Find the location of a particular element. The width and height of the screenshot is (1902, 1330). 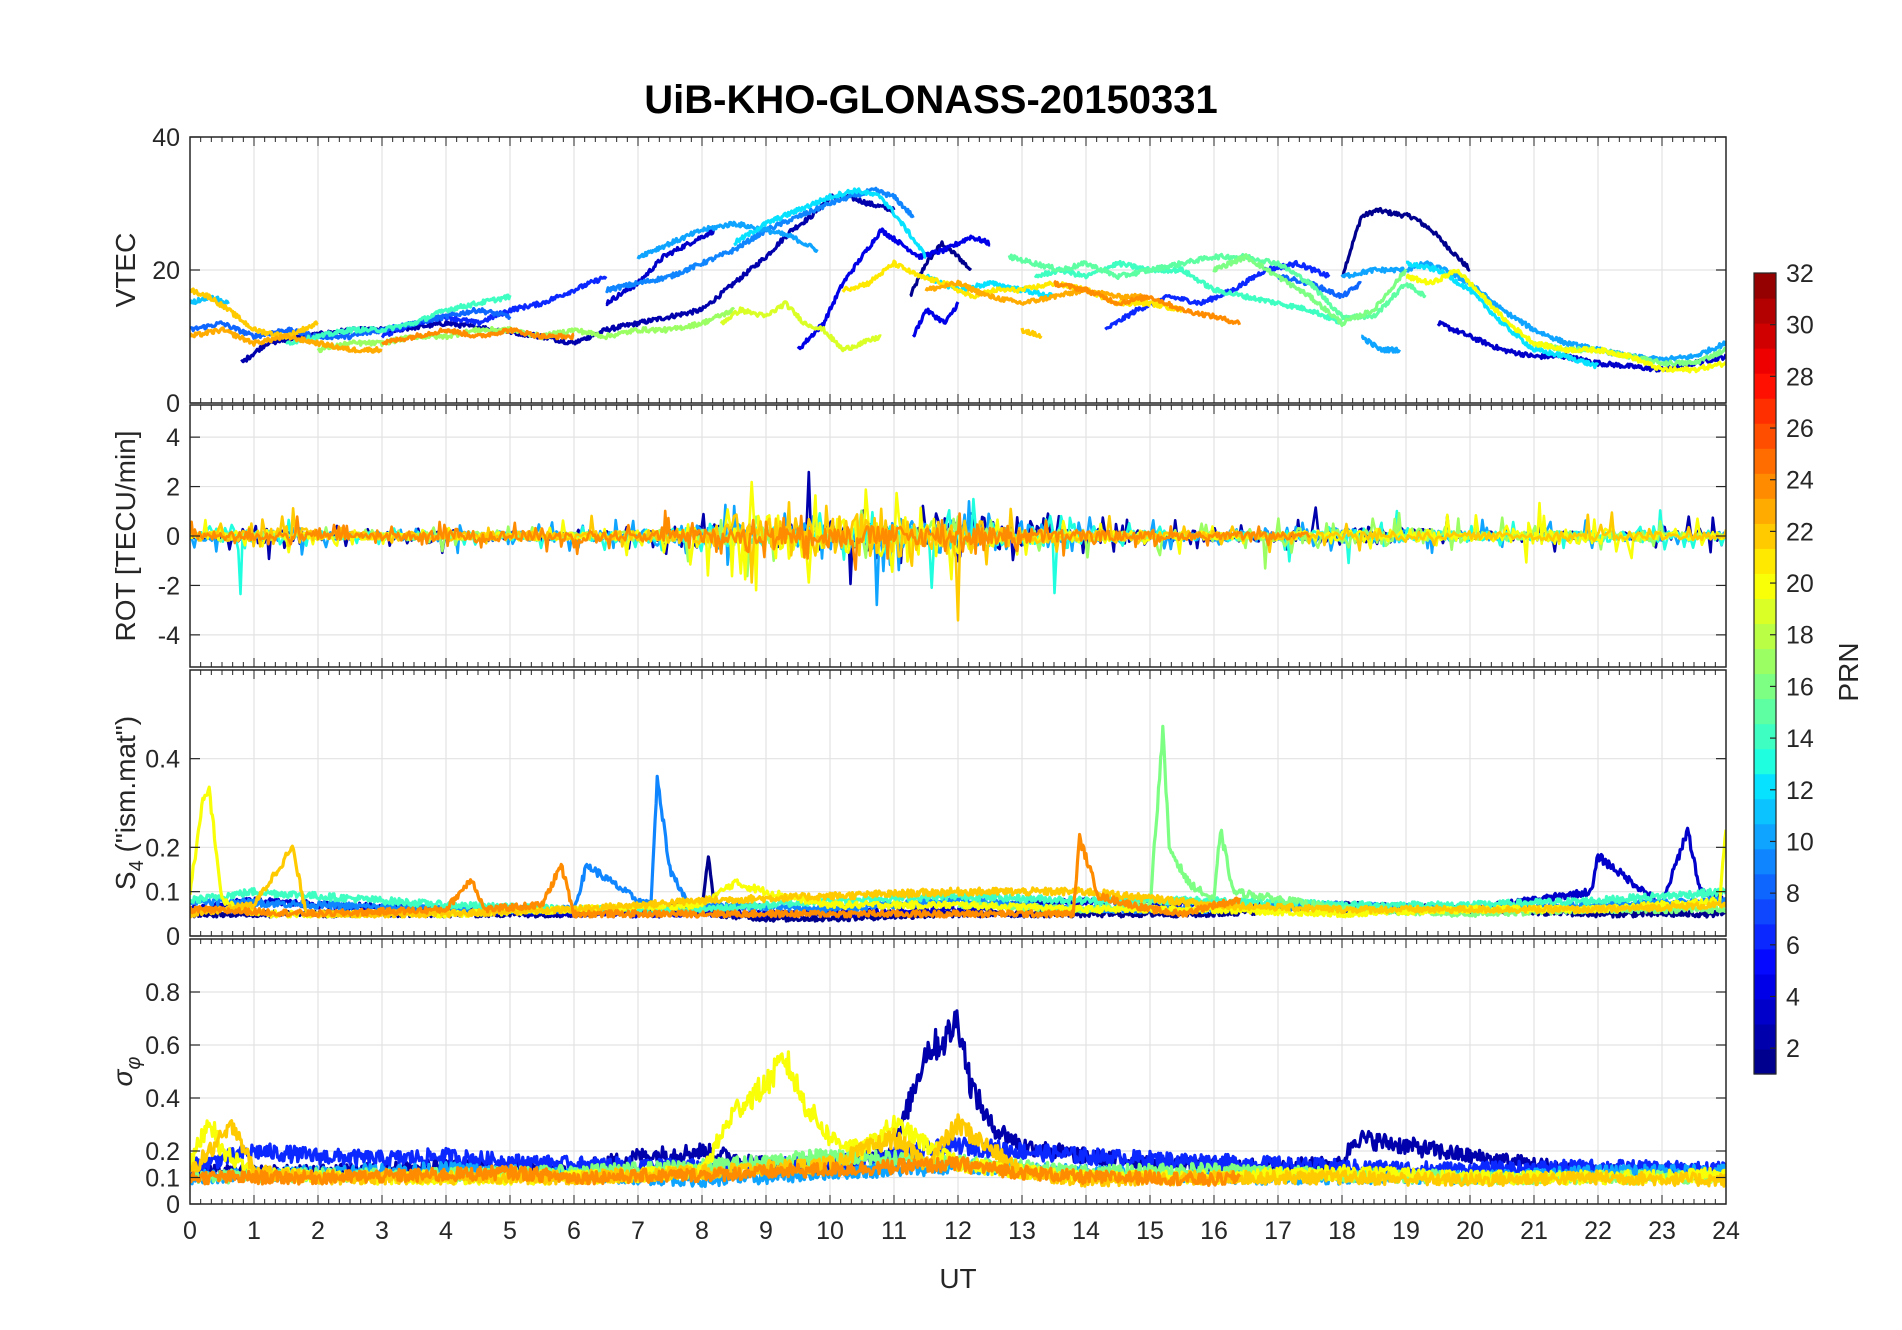

y-tick-label-sigma: 0 is located at coordinates (173, 1205).